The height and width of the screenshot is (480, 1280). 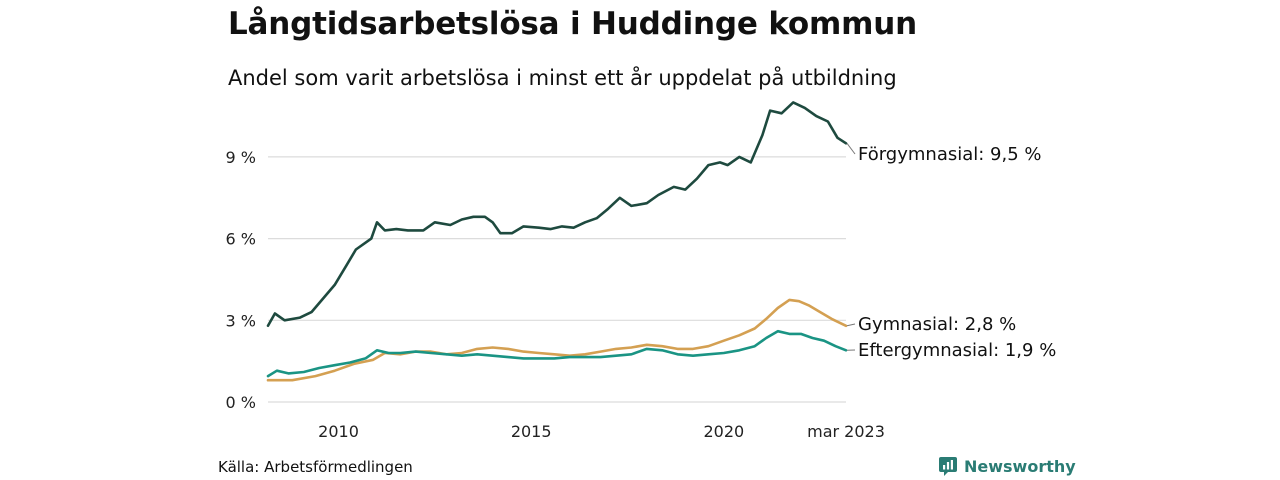 I want to click on y-tick-label: 3 %, so click(x=241, y=320).